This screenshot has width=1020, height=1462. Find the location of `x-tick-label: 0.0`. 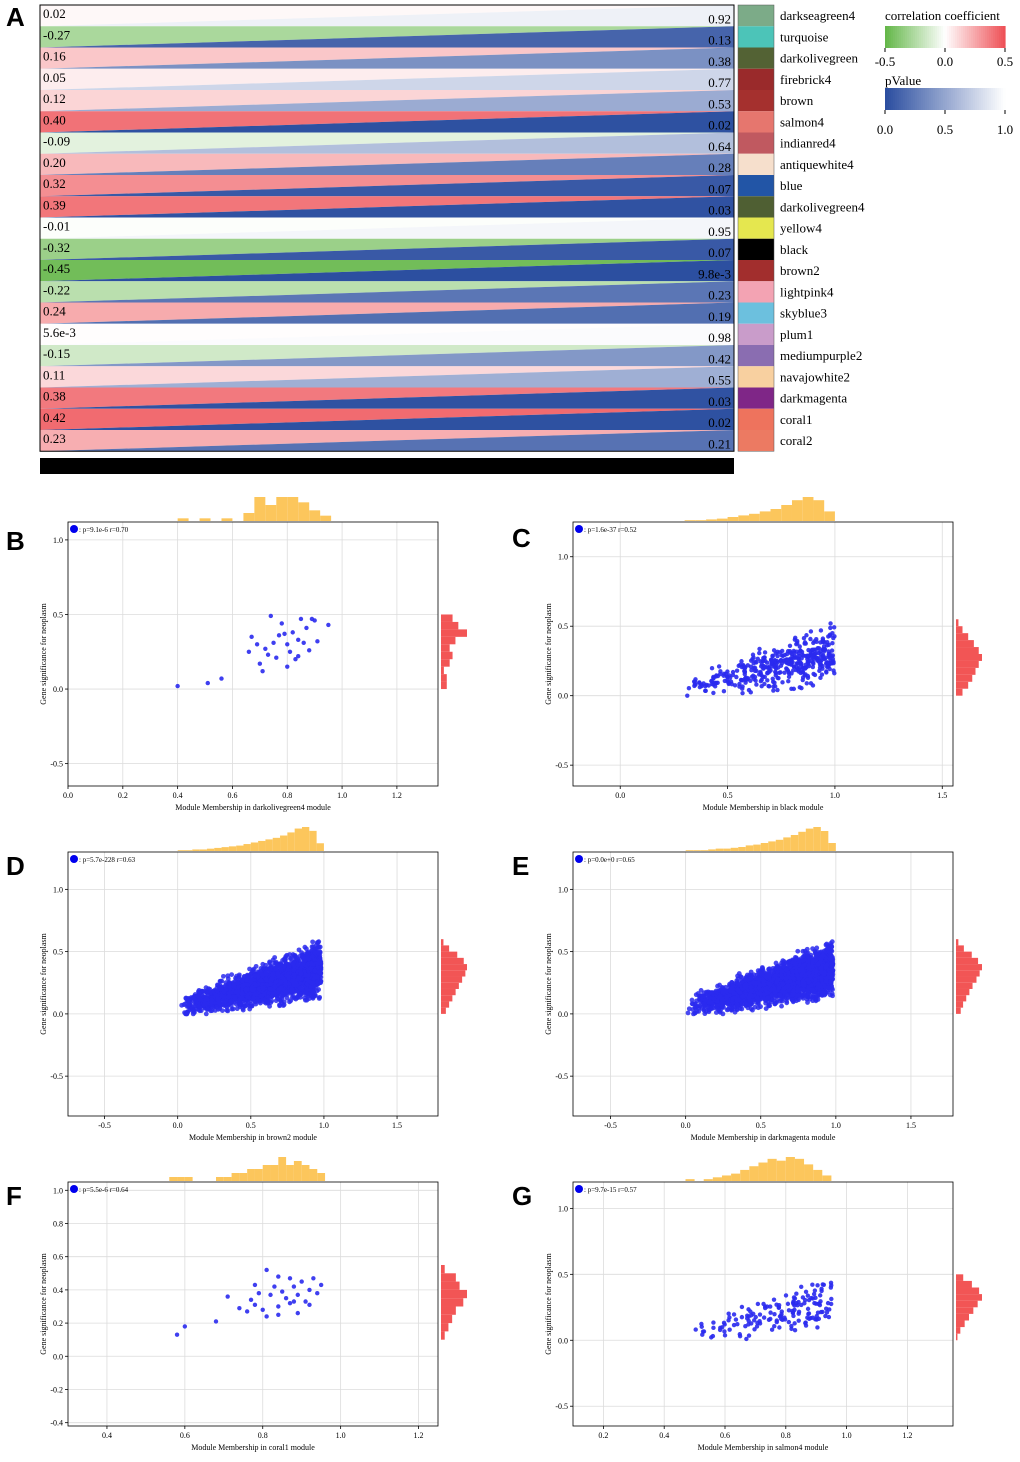

x-tick-label: 0.0 is located at coordinates (620, 795).